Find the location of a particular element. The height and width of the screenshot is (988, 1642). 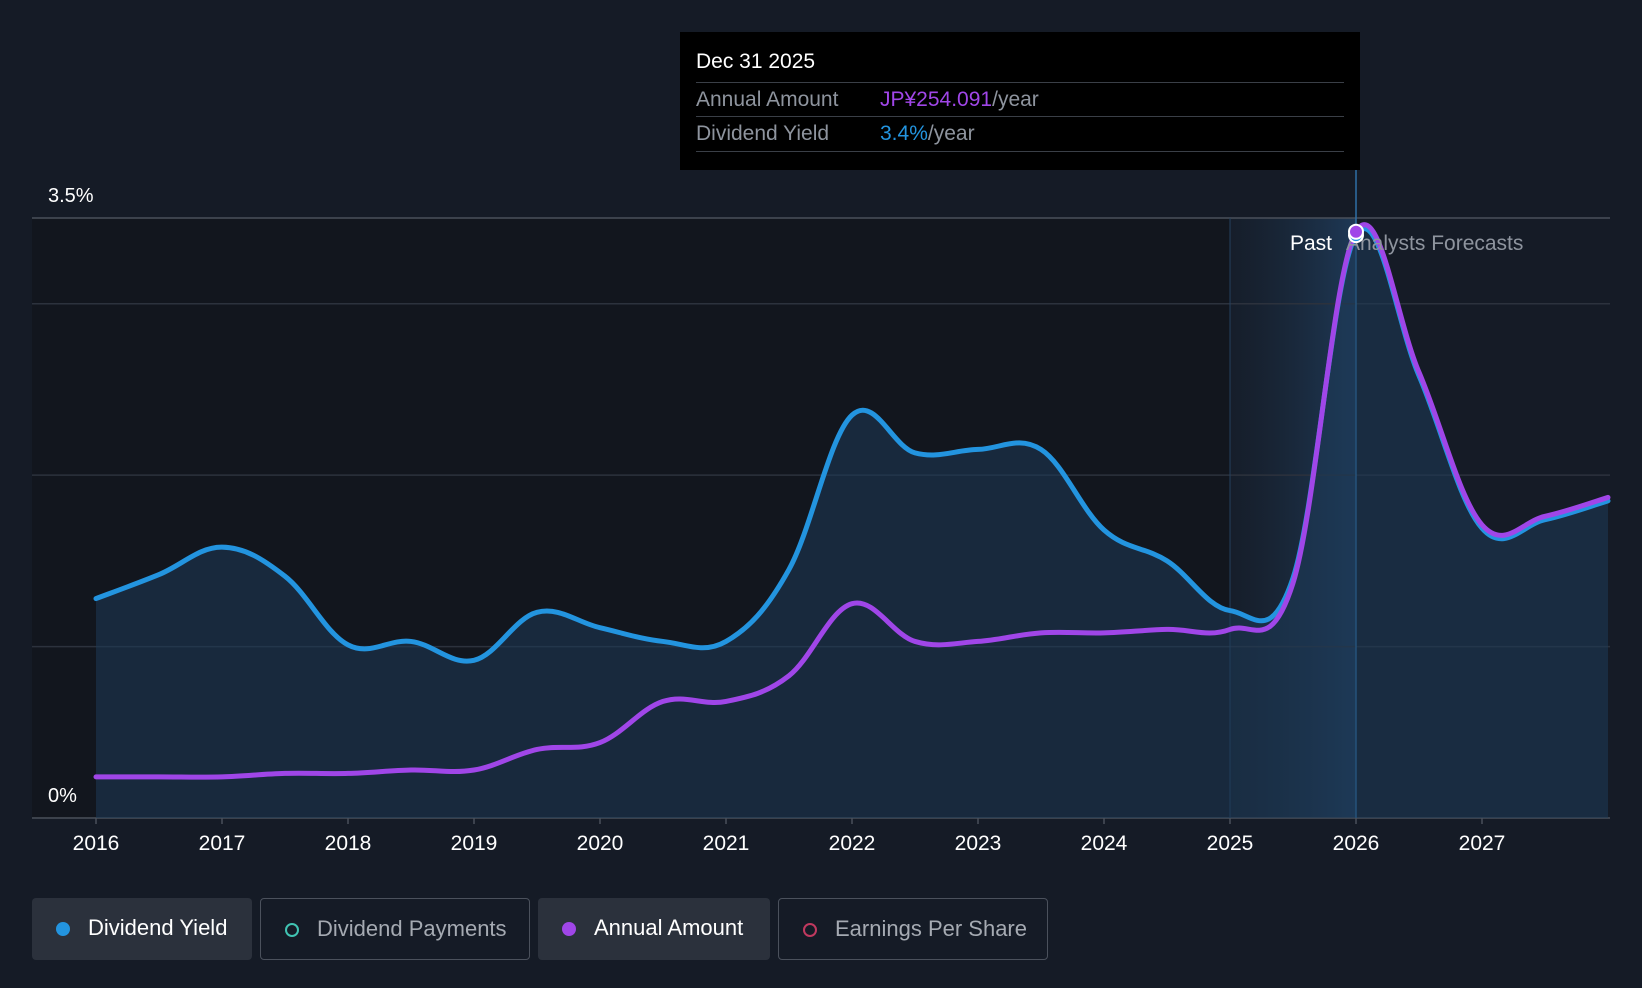

y-tick-label: 0% is located at coordinates (62, 796).